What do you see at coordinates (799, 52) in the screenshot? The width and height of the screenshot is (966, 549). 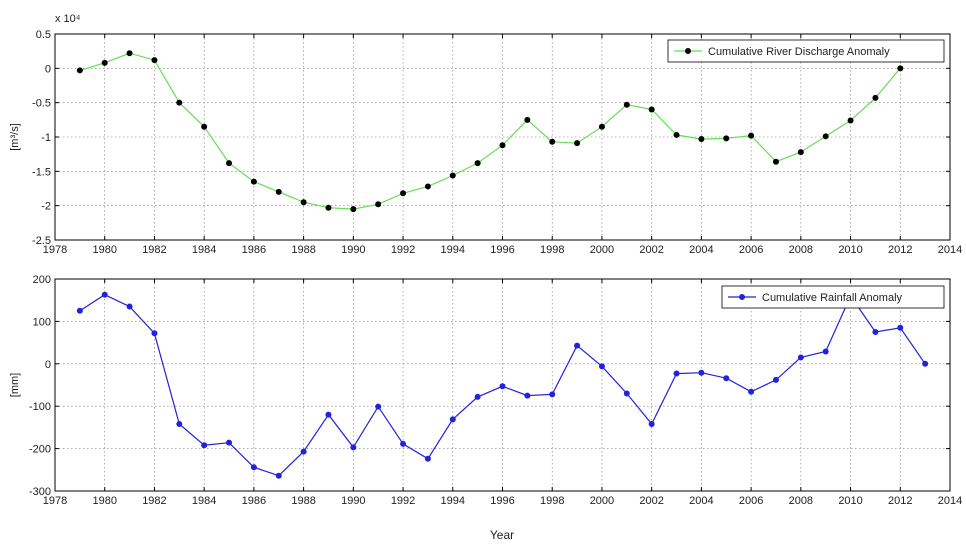 I see `legend-label: Cumulative River Discharge Anomaly` at bounding box center [799, 52].